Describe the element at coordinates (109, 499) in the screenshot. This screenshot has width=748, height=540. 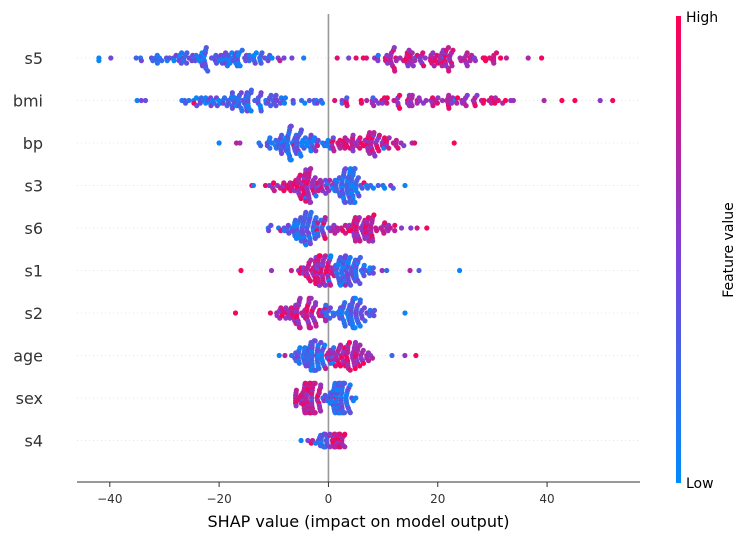
I see `x-tick-label-0: −40` at that location.